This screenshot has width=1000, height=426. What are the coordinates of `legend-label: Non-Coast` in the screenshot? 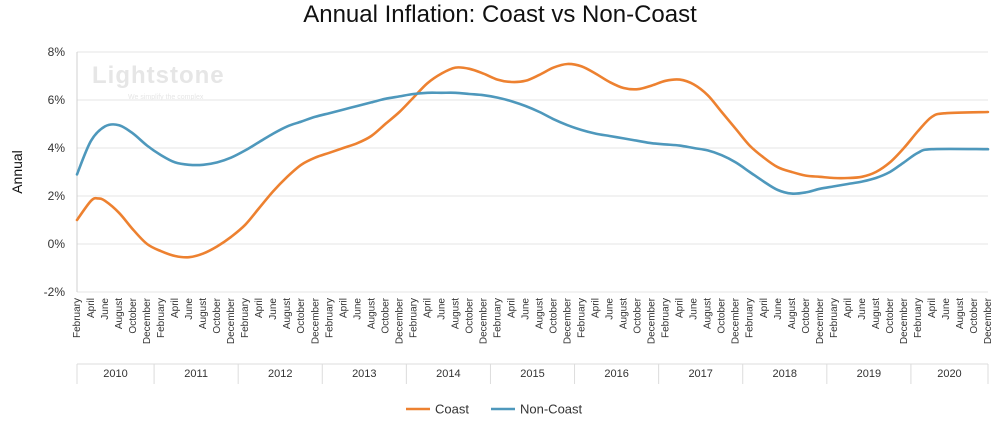 It's located at (551, 409).